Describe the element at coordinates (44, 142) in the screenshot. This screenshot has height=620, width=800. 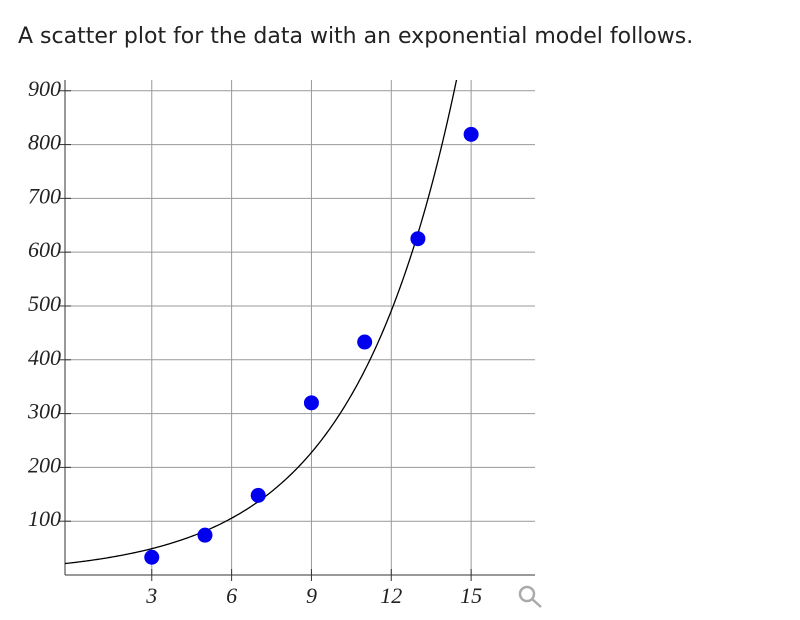
I see `y-tick-label: 800` at that location.